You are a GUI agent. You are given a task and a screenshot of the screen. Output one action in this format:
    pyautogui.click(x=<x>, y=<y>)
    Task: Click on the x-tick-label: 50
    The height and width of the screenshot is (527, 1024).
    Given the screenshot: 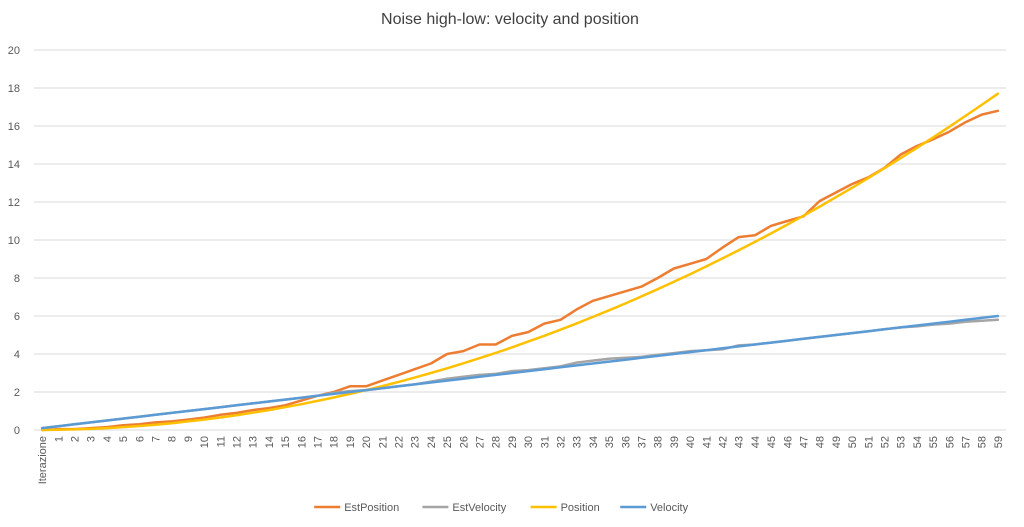 What is the action you would take?
    pyautogui.click(x=853, y=442)
    